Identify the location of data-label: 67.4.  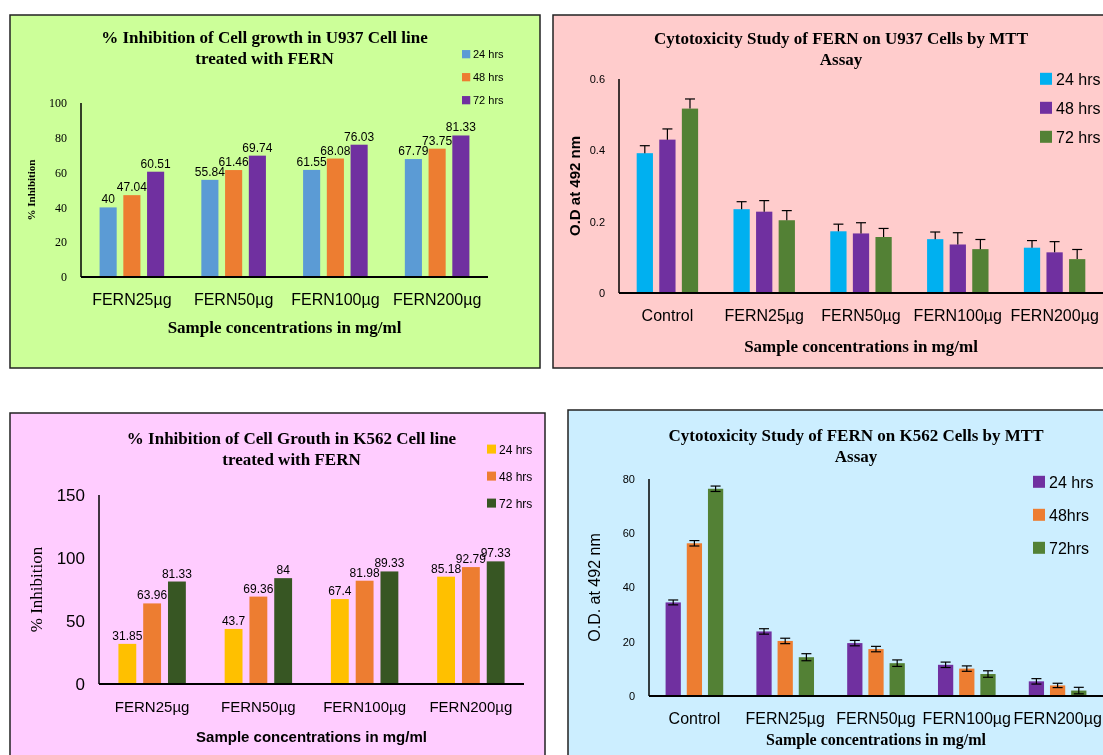
(340, 591).